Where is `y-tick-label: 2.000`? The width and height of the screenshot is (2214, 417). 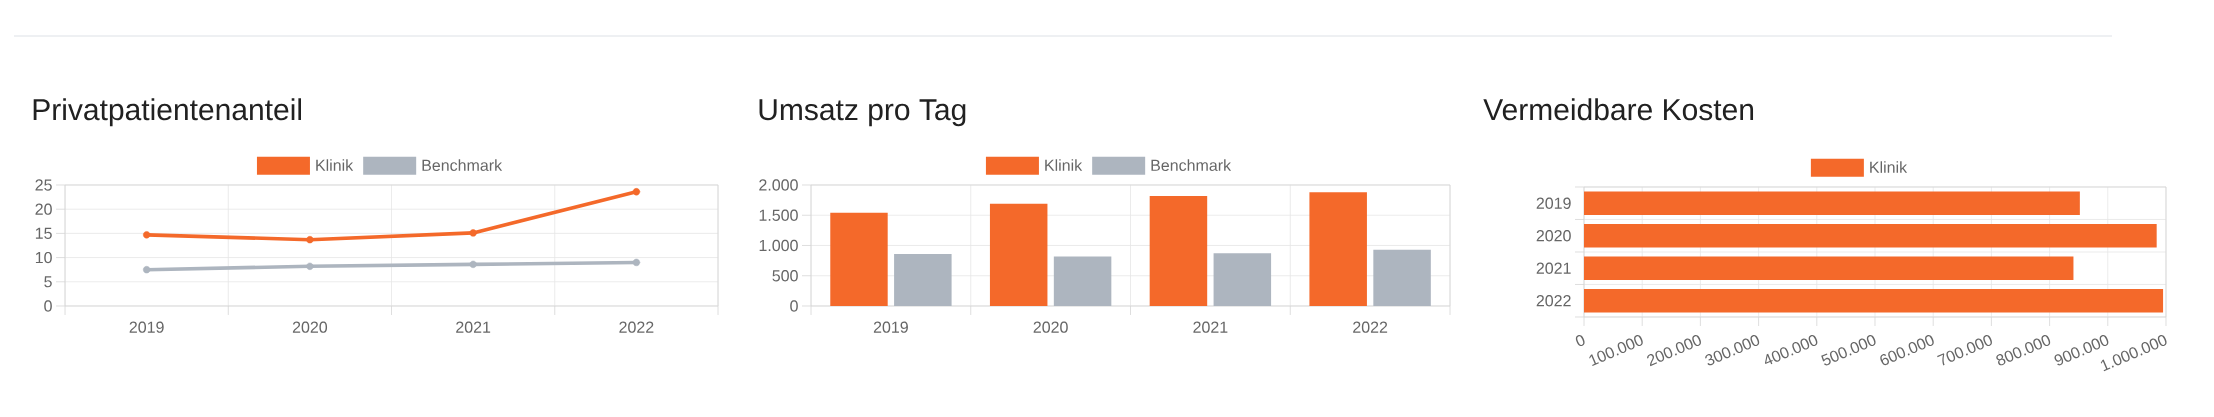
y-tick-label: 2.000 is located at coordinates (778, 185).